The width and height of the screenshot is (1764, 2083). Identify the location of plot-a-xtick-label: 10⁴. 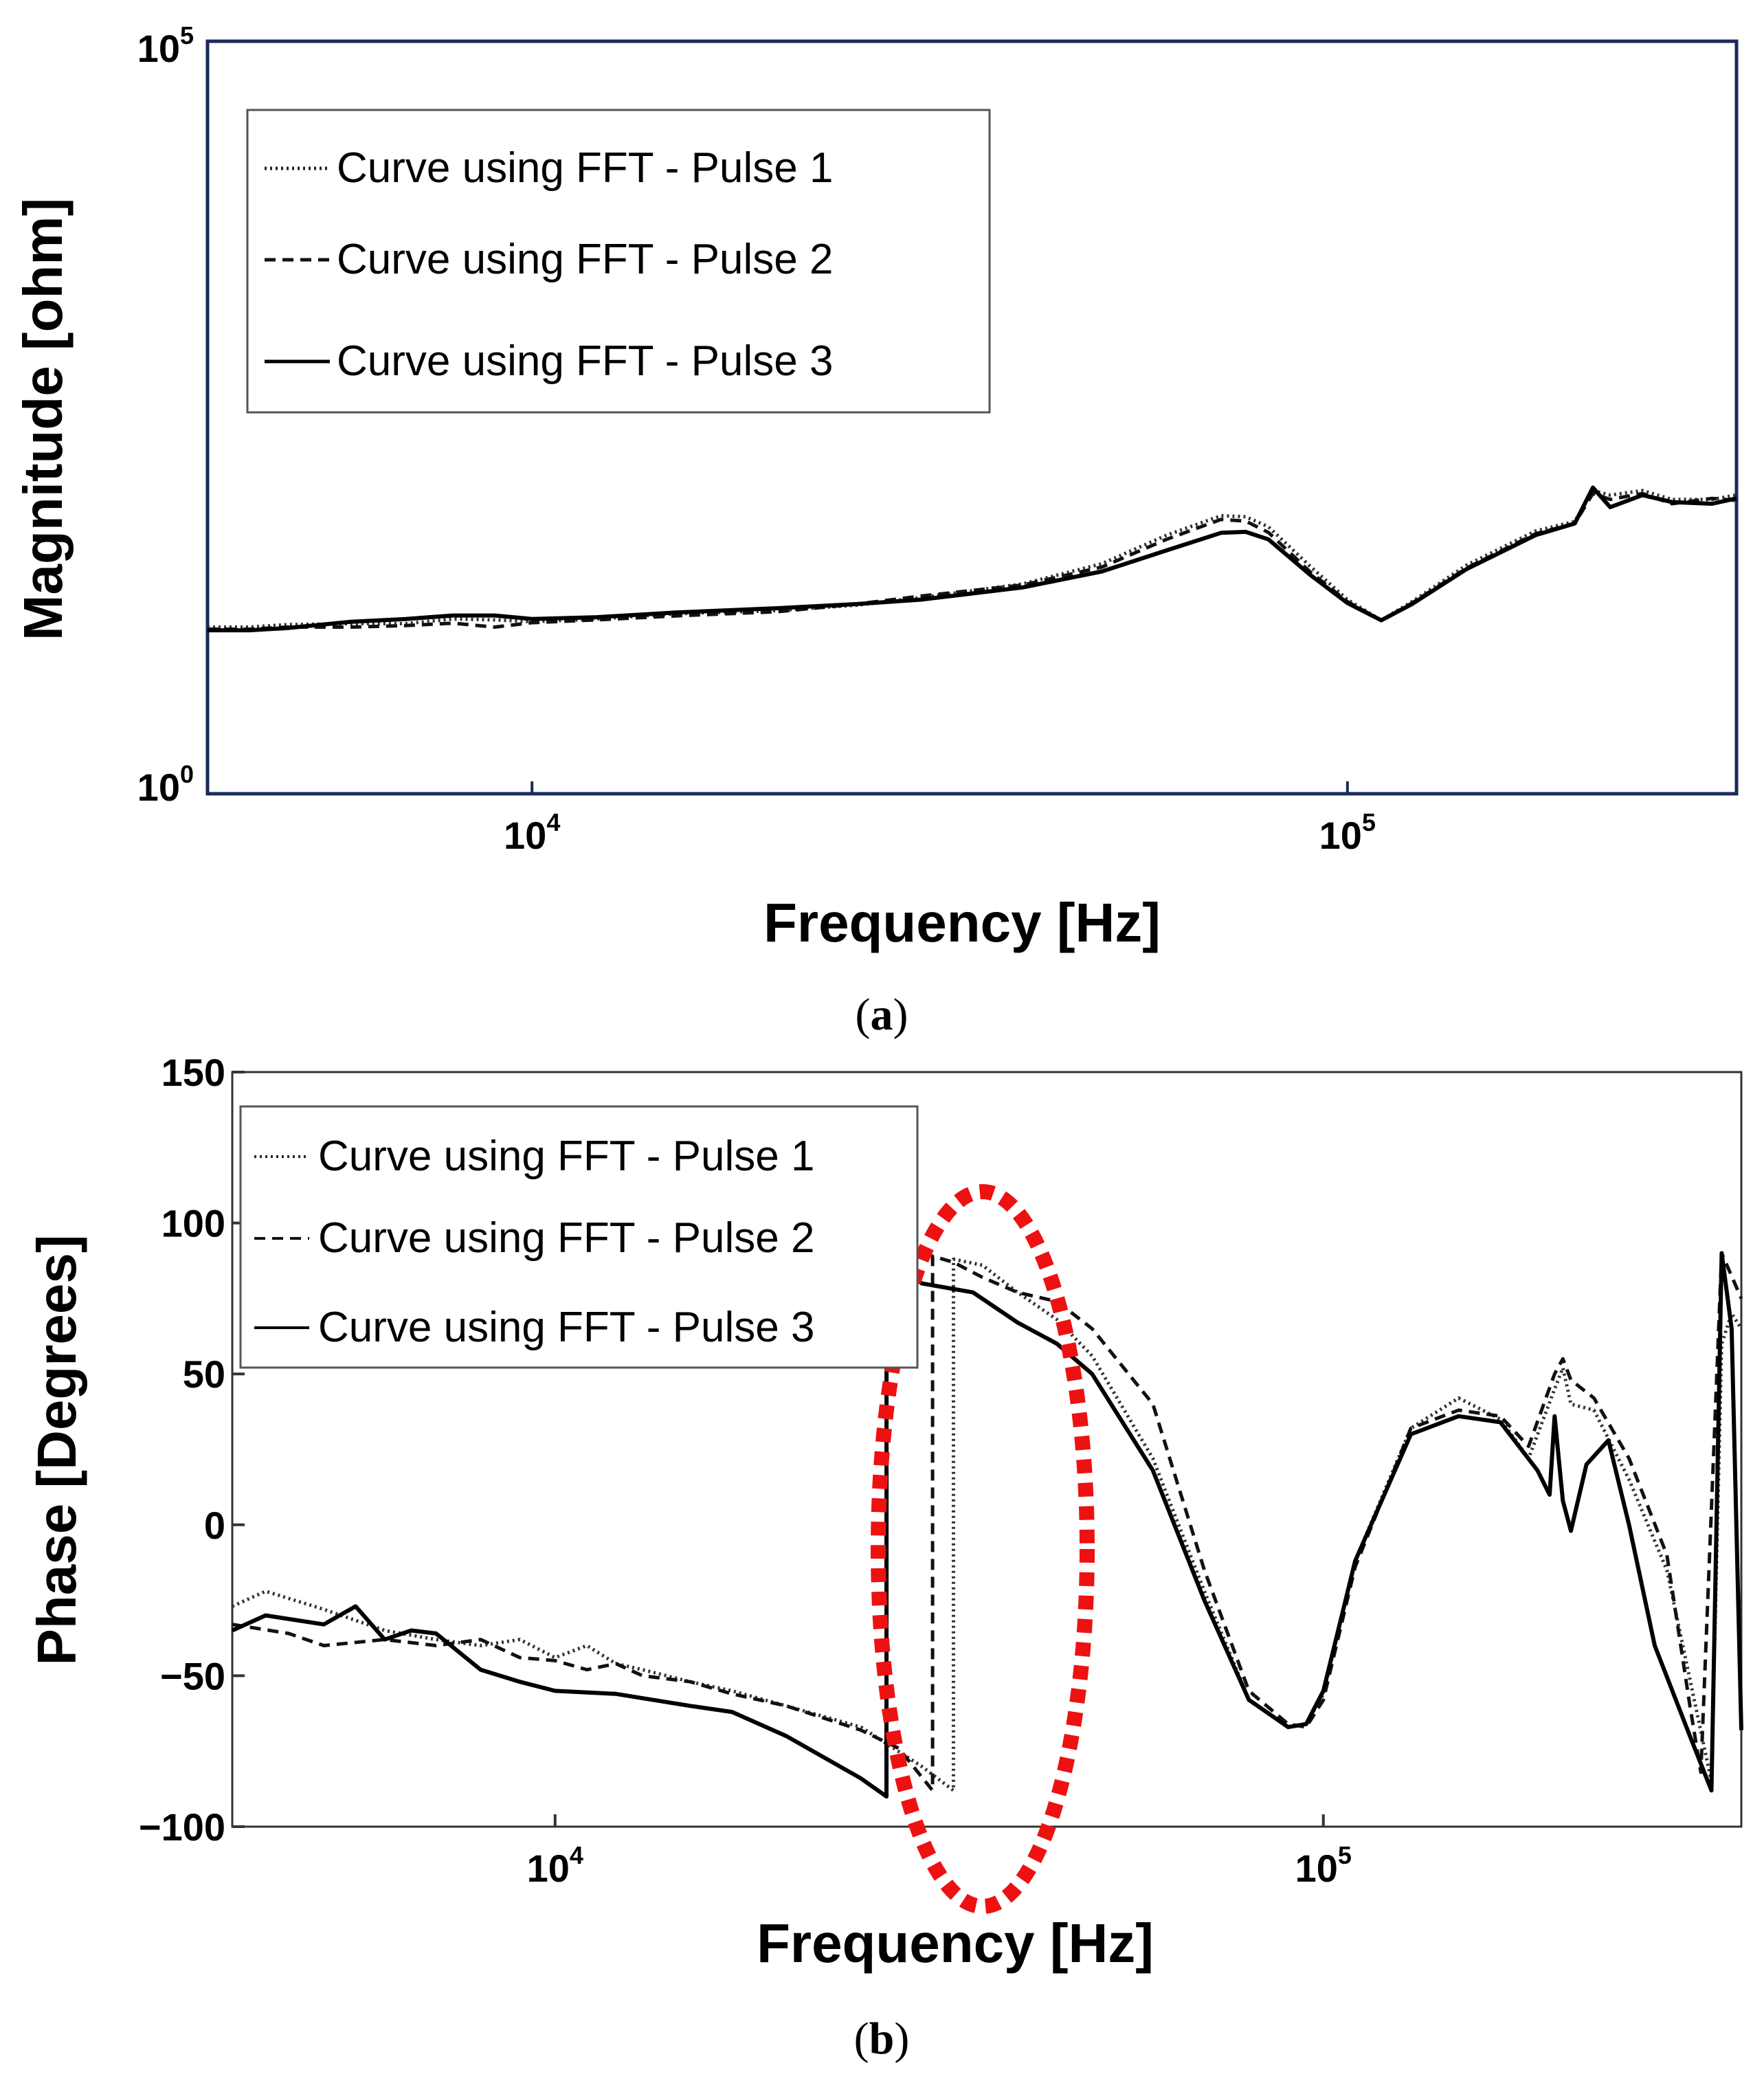
(532, 832).